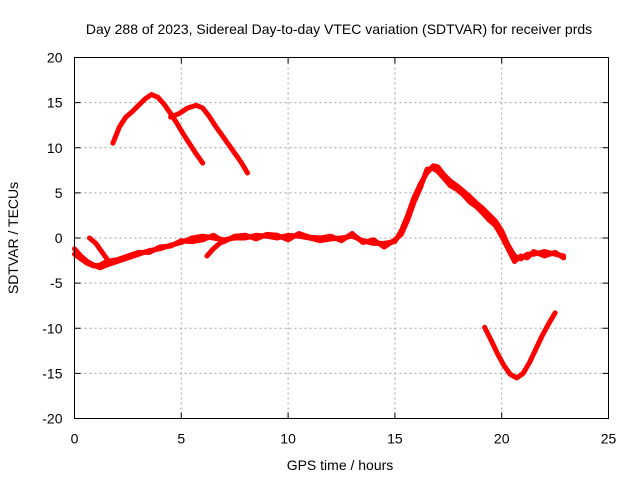  What do you see at coordinates (288, 439) in the screenshot?
I see `x-tick-label: 10` at bounding box center [288, 439].